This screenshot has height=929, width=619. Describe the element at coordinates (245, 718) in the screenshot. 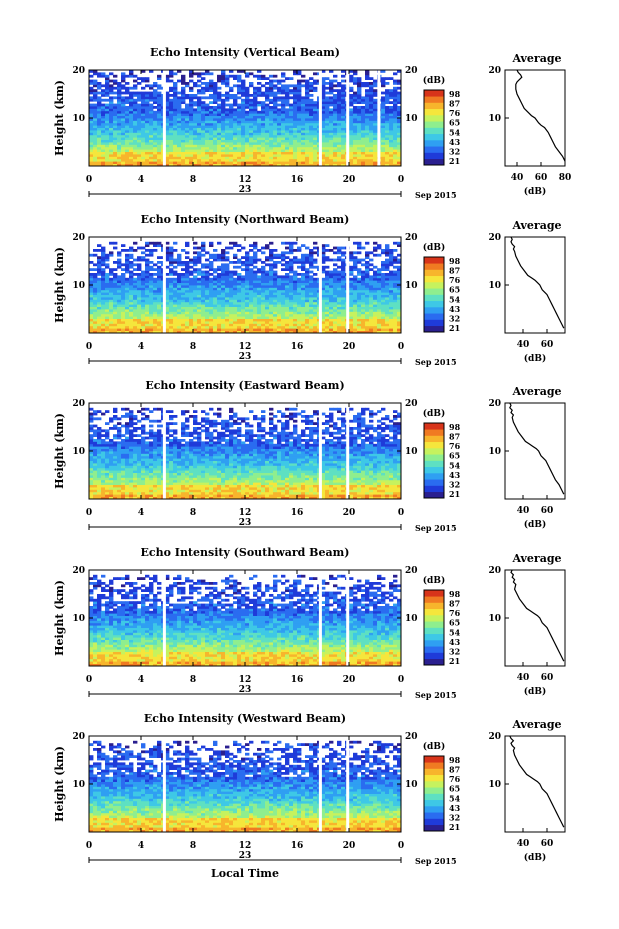

I see `panel-title: Echo Intensity (Westward Beam)` at that location.